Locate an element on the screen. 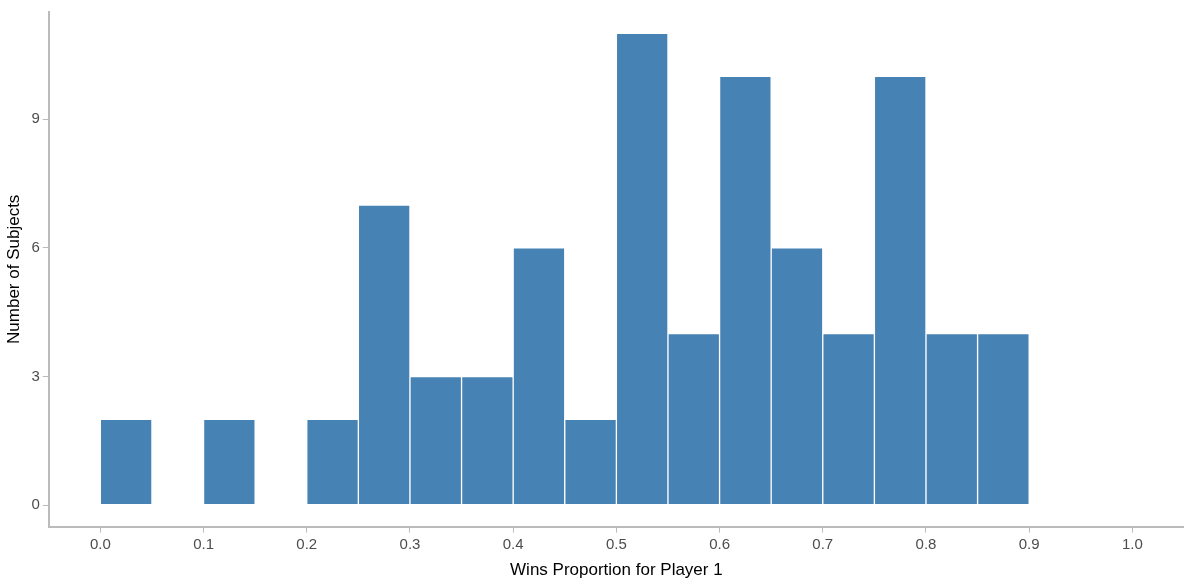 This screenshot has width=1184, height=585. y-axis-title: Number of Subjects is located at coordinates (13, 269).